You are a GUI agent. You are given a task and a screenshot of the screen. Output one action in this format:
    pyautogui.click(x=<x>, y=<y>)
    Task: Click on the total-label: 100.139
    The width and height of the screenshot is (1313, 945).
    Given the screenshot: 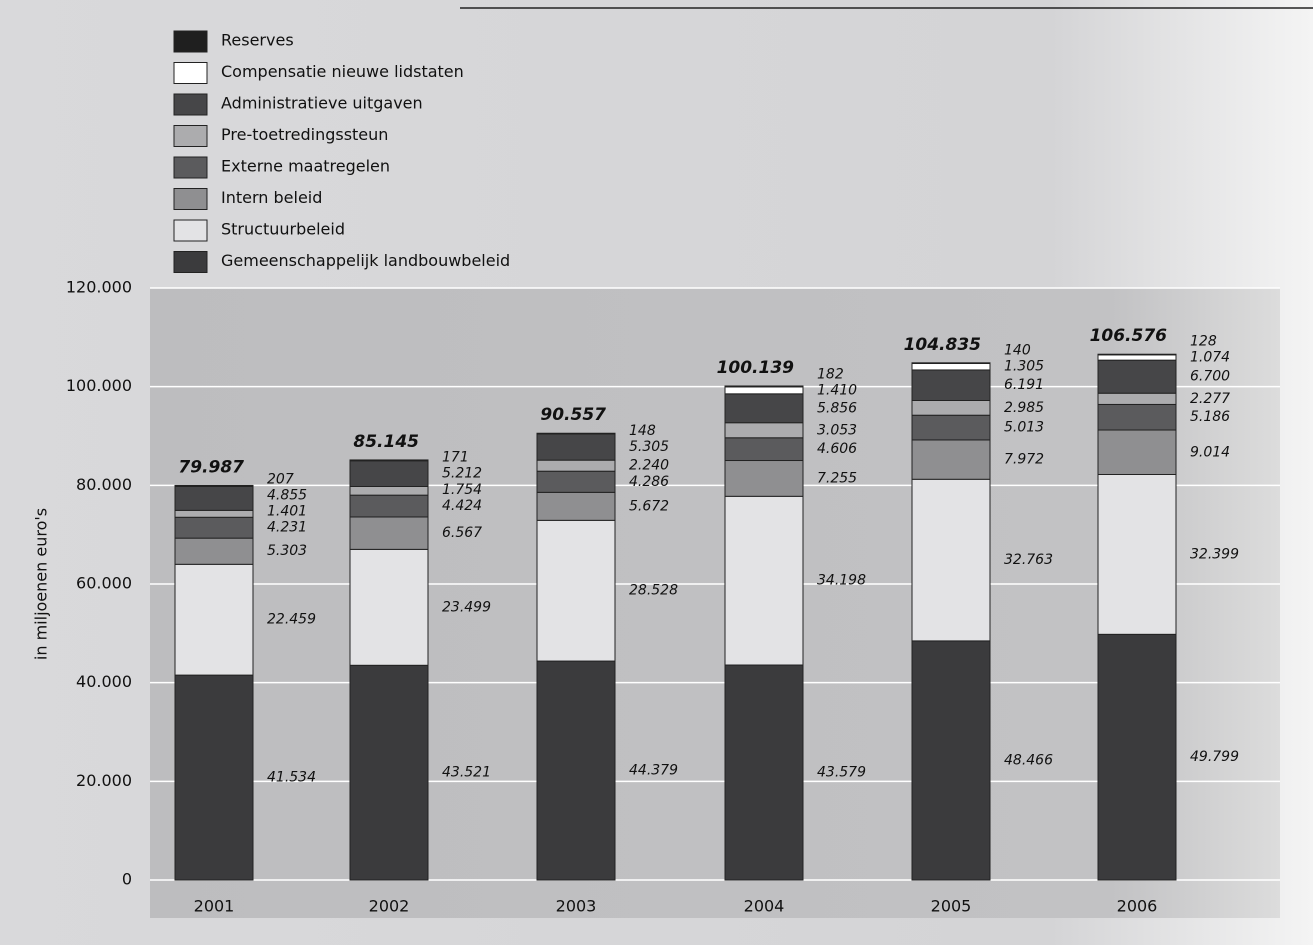 What is the action you would take?
    pyautogui.click(x=756, y=368)
    